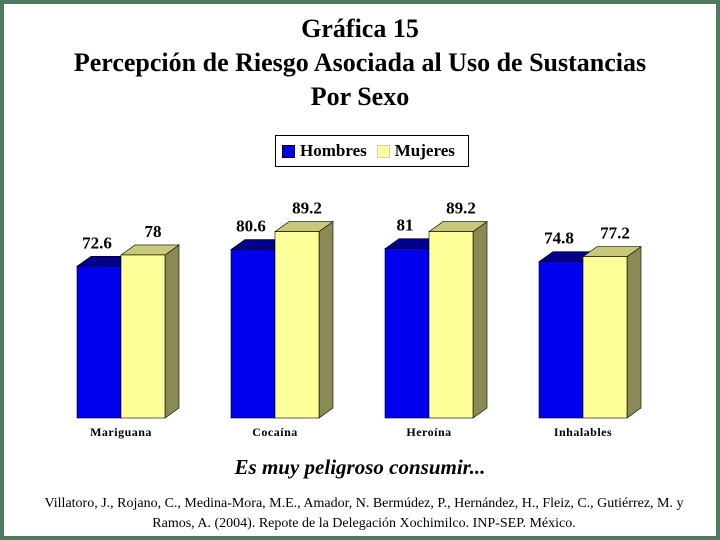  What do you see at coordinates (605, 337) in the screenshot?
I see `bar-mujeres-inhalables` at bounding box center [605, 337].